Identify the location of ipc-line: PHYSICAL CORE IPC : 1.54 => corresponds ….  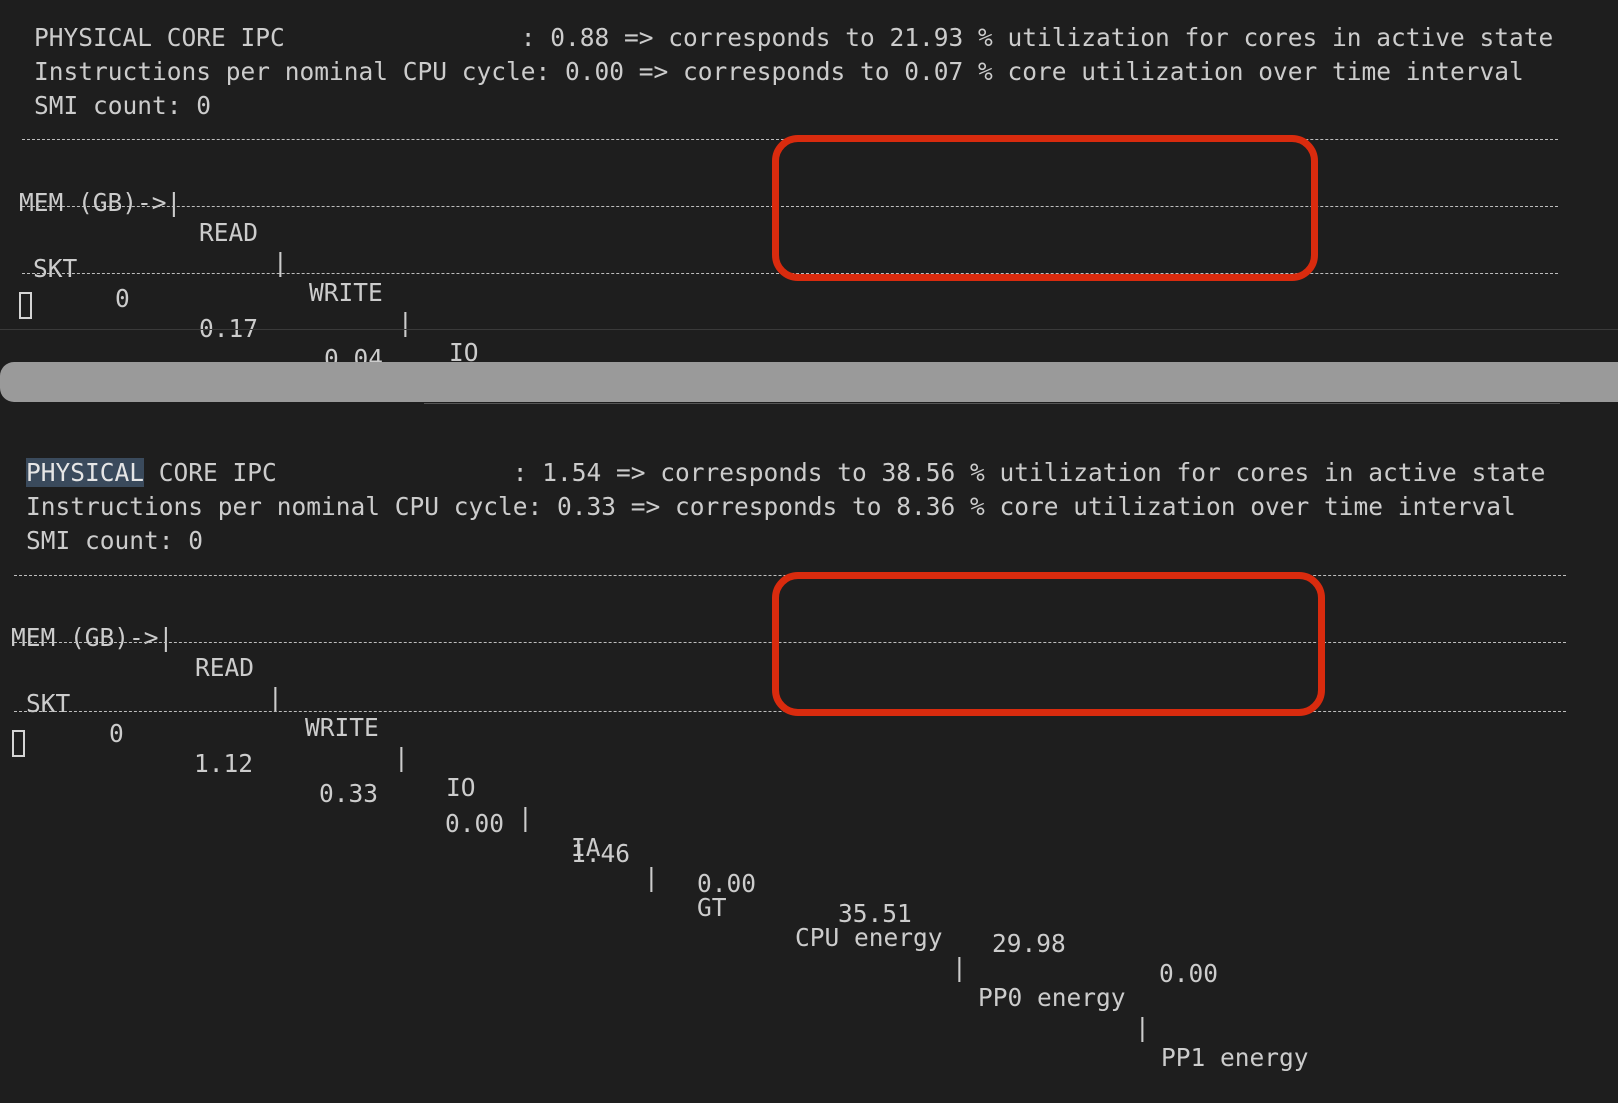
(785, 473).